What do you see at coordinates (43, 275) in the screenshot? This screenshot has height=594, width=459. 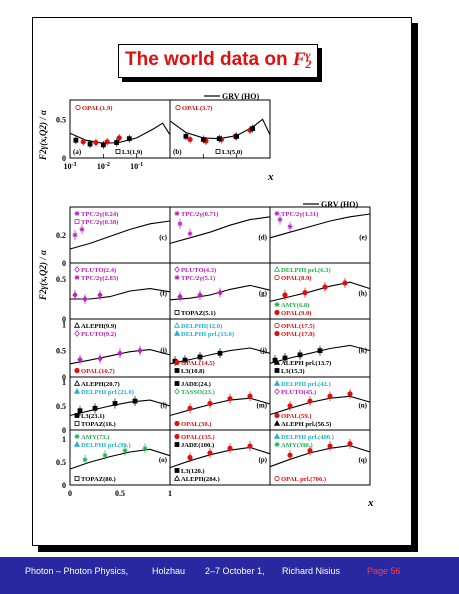 I see `y-axis-label: F2γ(x,Q2) / α` at bounding box center [43, 275].